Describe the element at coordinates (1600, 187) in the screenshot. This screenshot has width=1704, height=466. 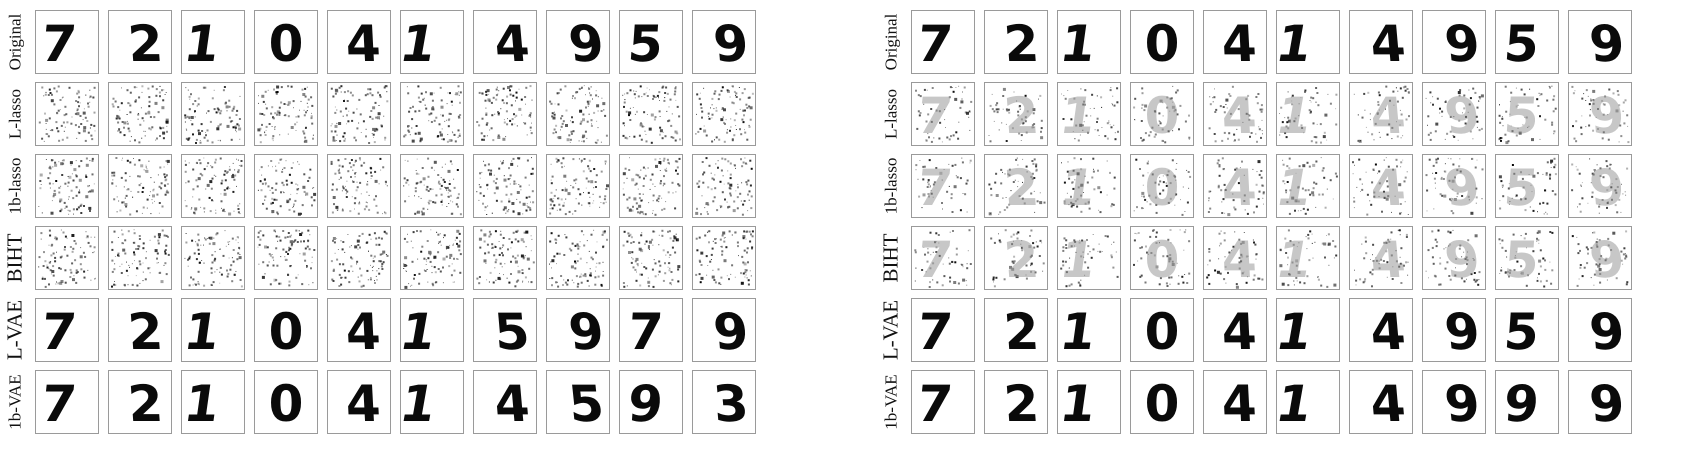
I see `digit-image: 9` at that location.